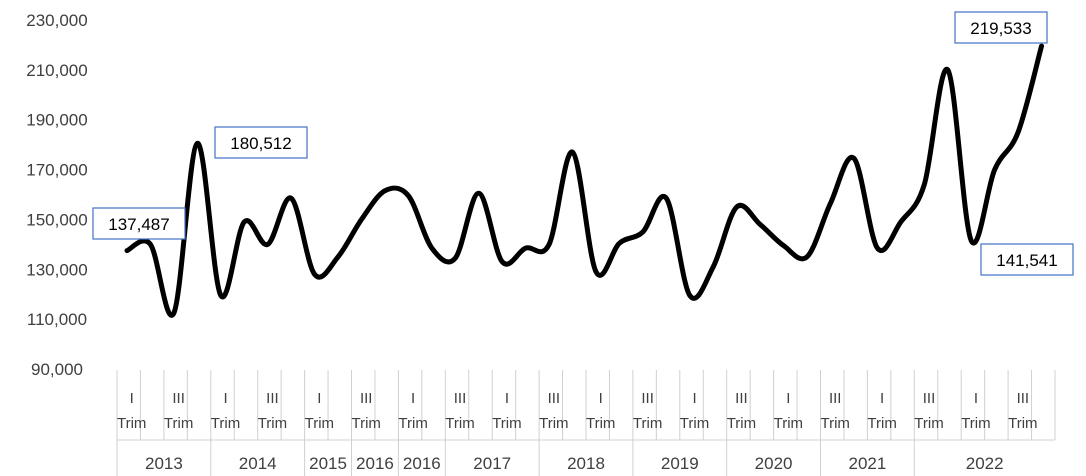 The width and height of the screenshot is (1086, 476). Describe the element at coordinates (56, 170) in the screenshot. I see `y-tick-label: 170,000` at that location.